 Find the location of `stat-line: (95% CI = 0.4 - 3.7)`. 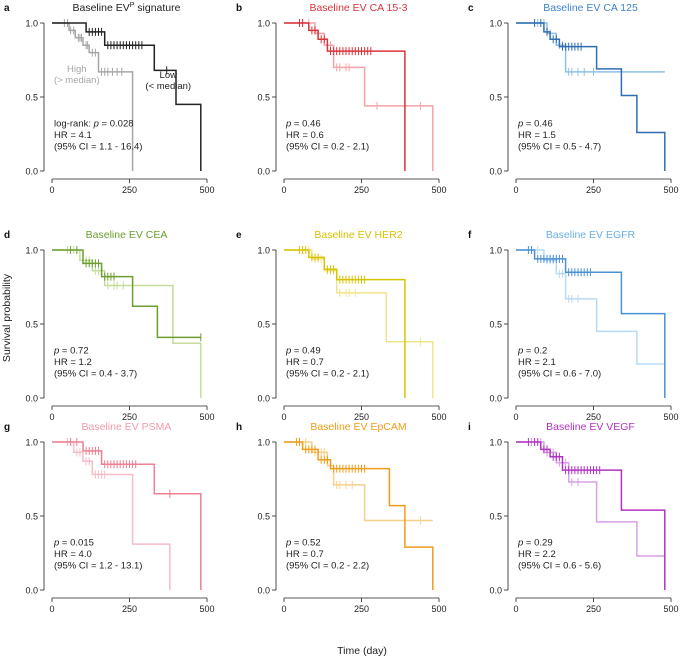

stat-line: (95% CI = 0.4 - 3.7) is located at coordinates (95, 374).